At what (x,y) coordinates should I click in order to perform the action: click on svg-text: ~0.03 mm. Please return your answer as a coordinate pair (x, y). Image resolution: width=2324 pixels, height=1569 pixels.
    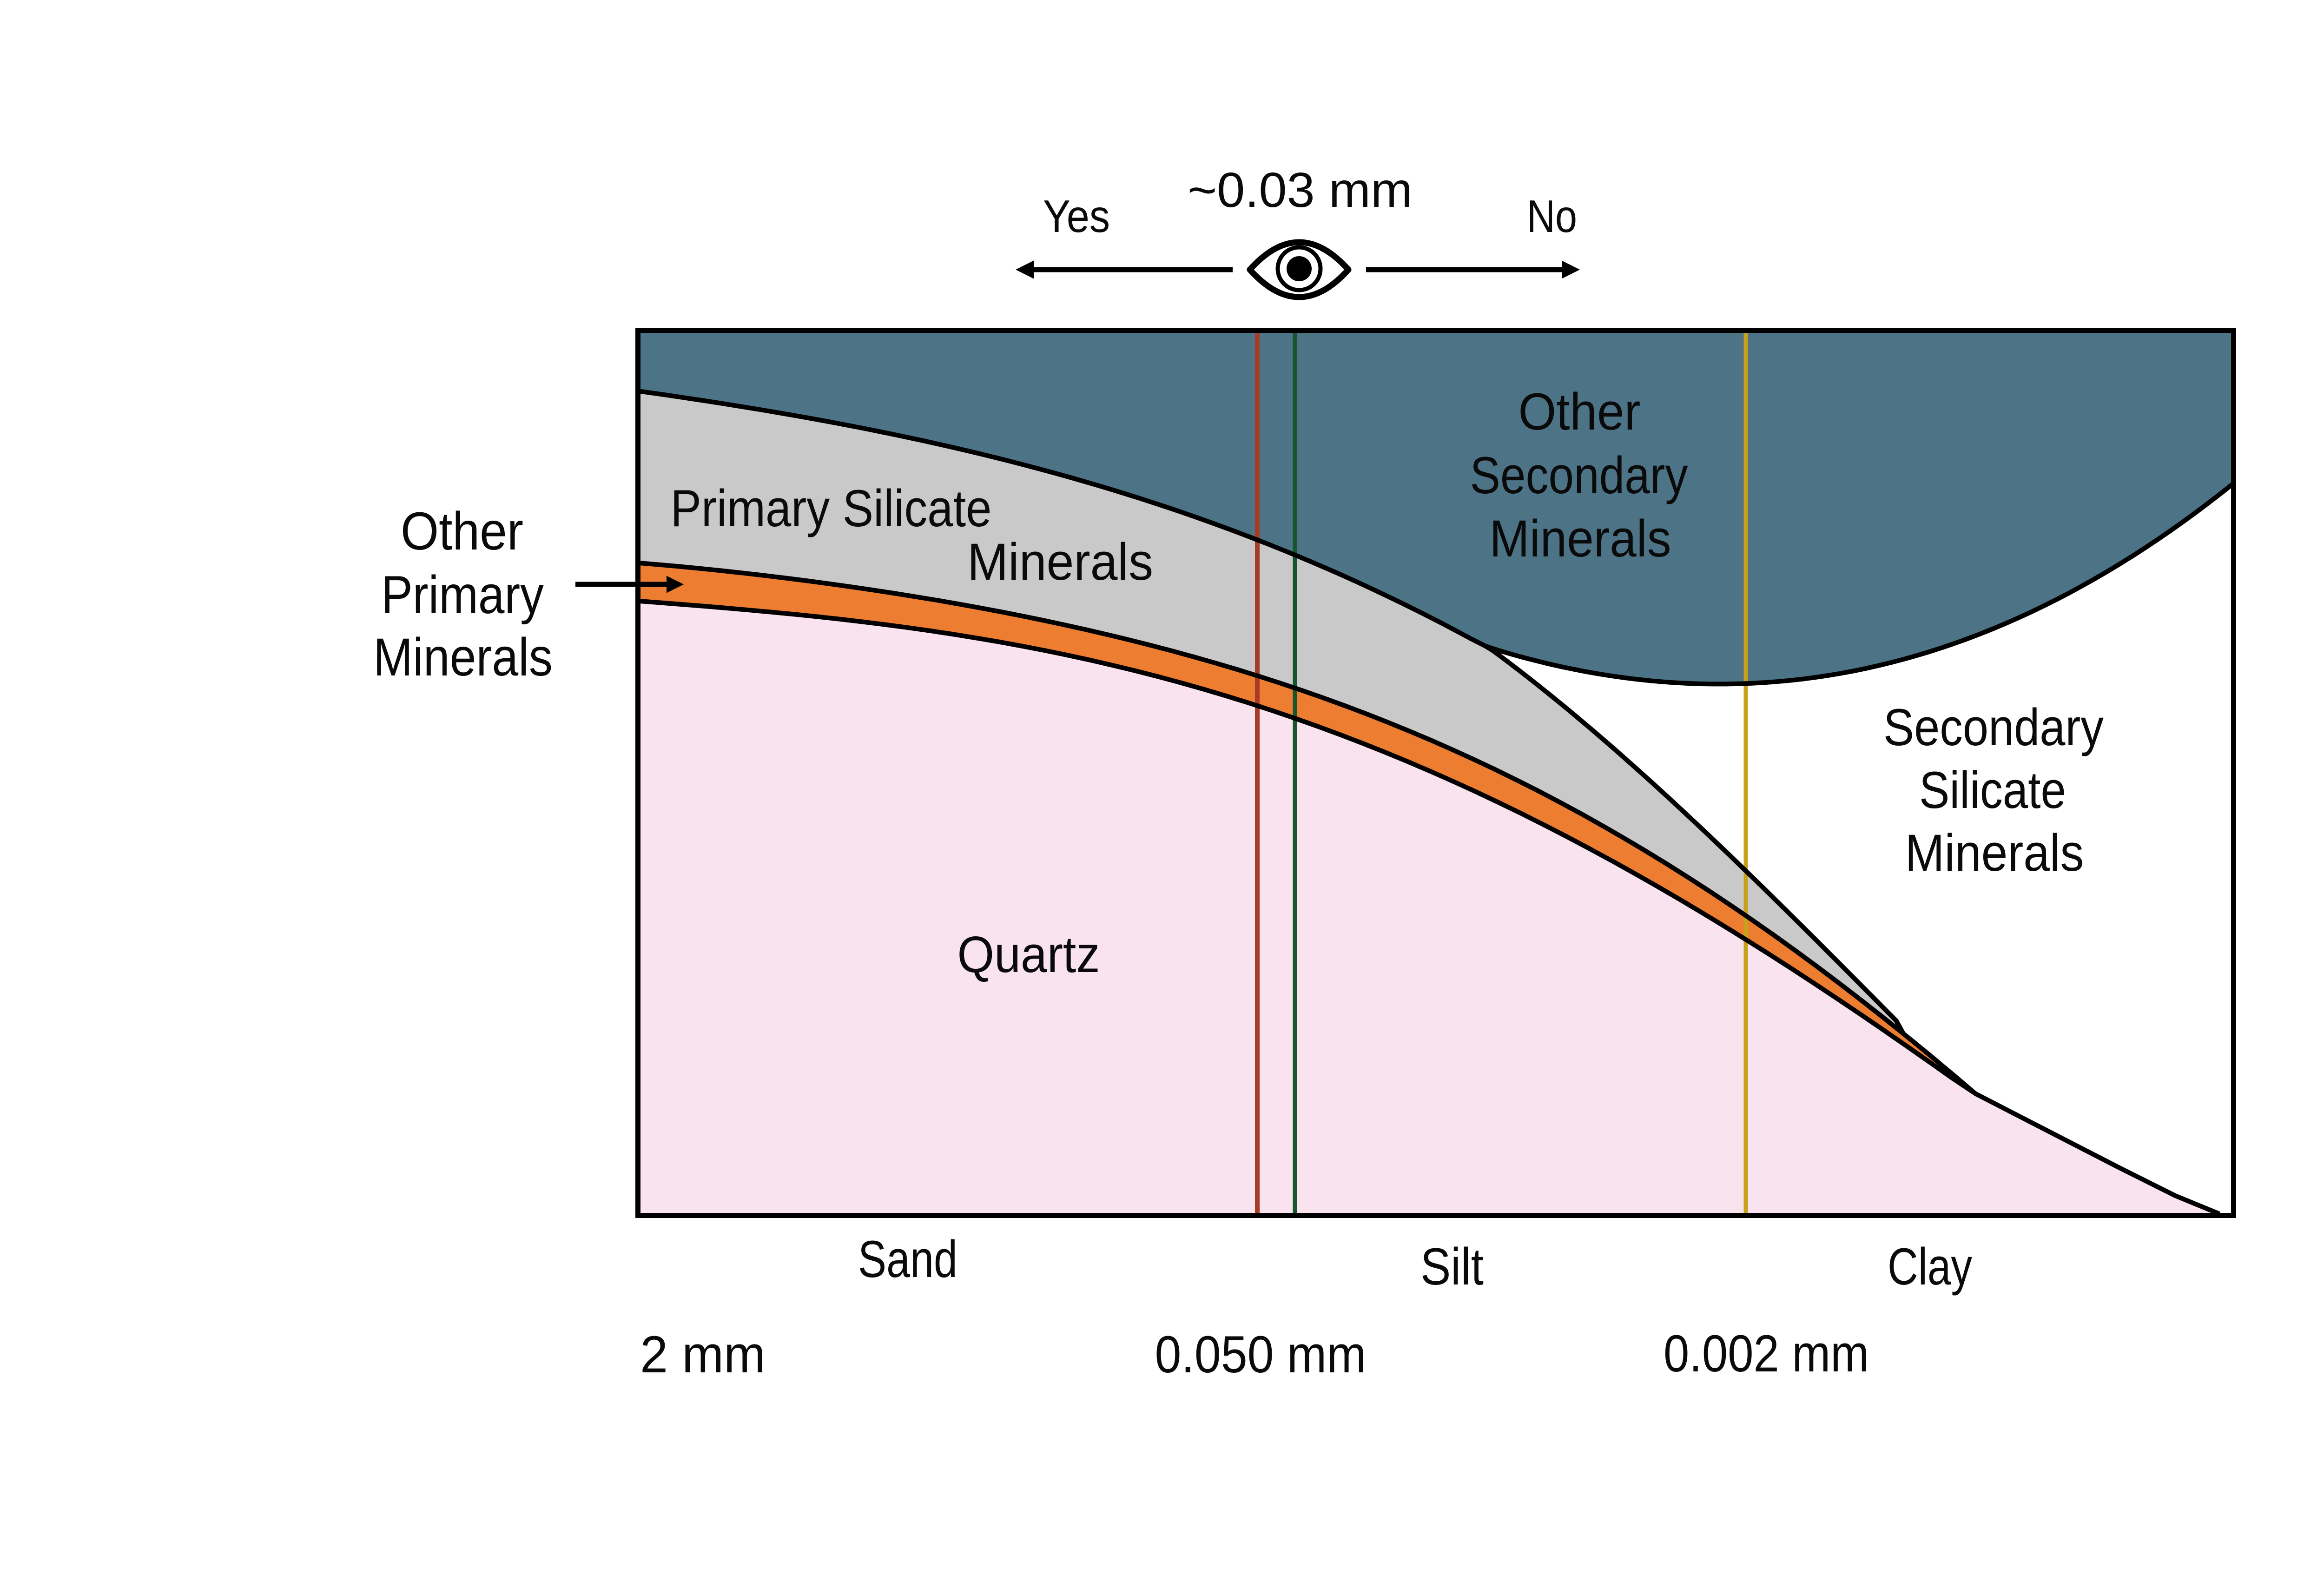
    Looking at the image, I should click on (1300, 191).